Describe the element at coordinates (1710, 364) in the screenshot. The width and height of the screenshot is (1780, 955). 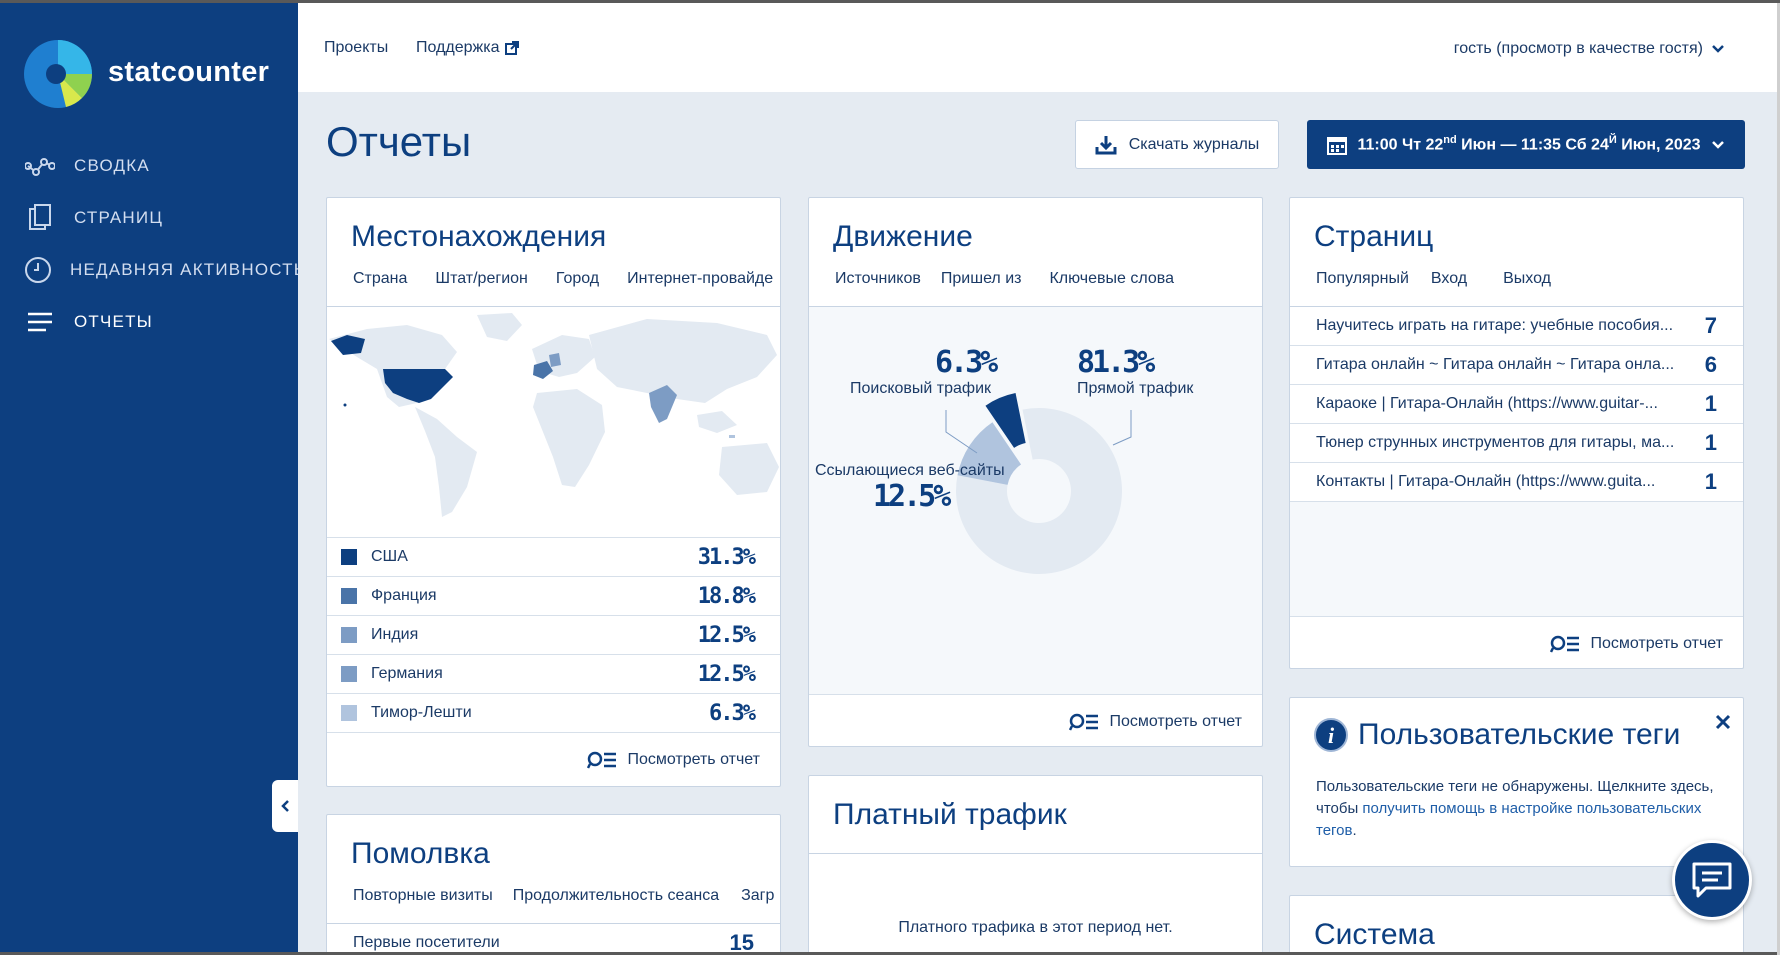
I see `page-count: 6` at that location.